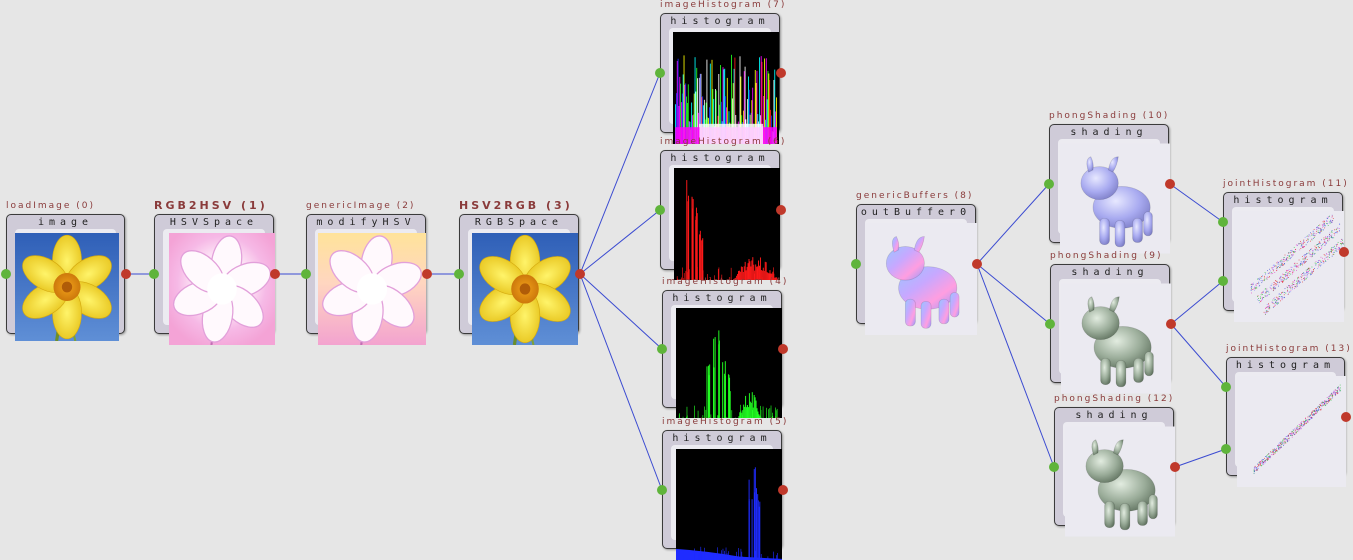 Image resolution: width=1353 pixels, height=560 pixels. Describe the element at coordinates (727, 224) in the screenshot. I see `node-preview-histogram-red` at that location.